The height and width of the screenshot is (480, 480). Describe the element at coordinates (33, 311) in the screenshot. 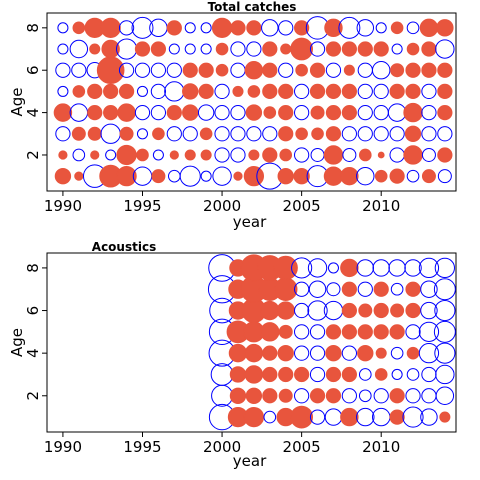

I see `y-tick-label: 6` at that location.